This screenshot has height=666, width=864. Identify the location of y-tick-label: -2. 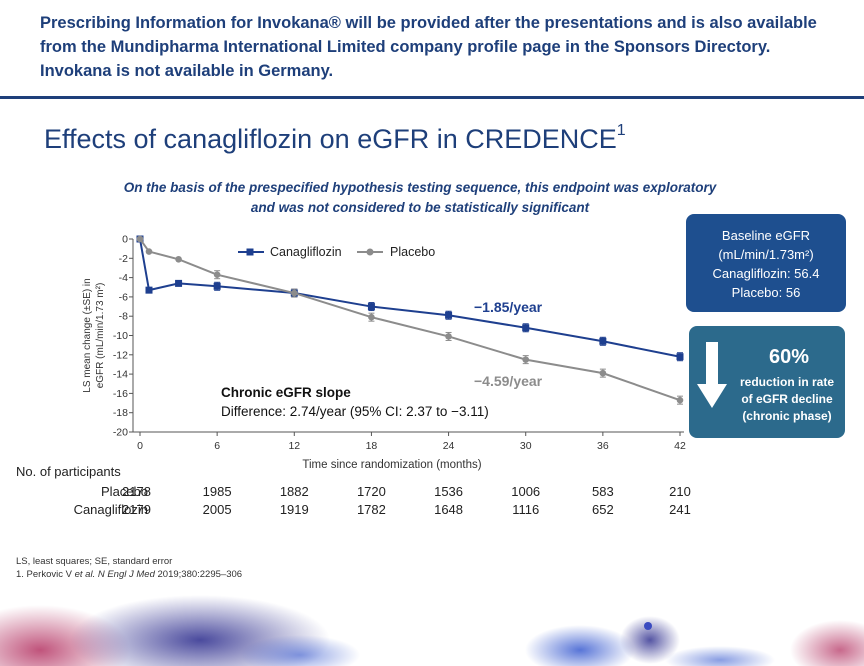
(123, 259).